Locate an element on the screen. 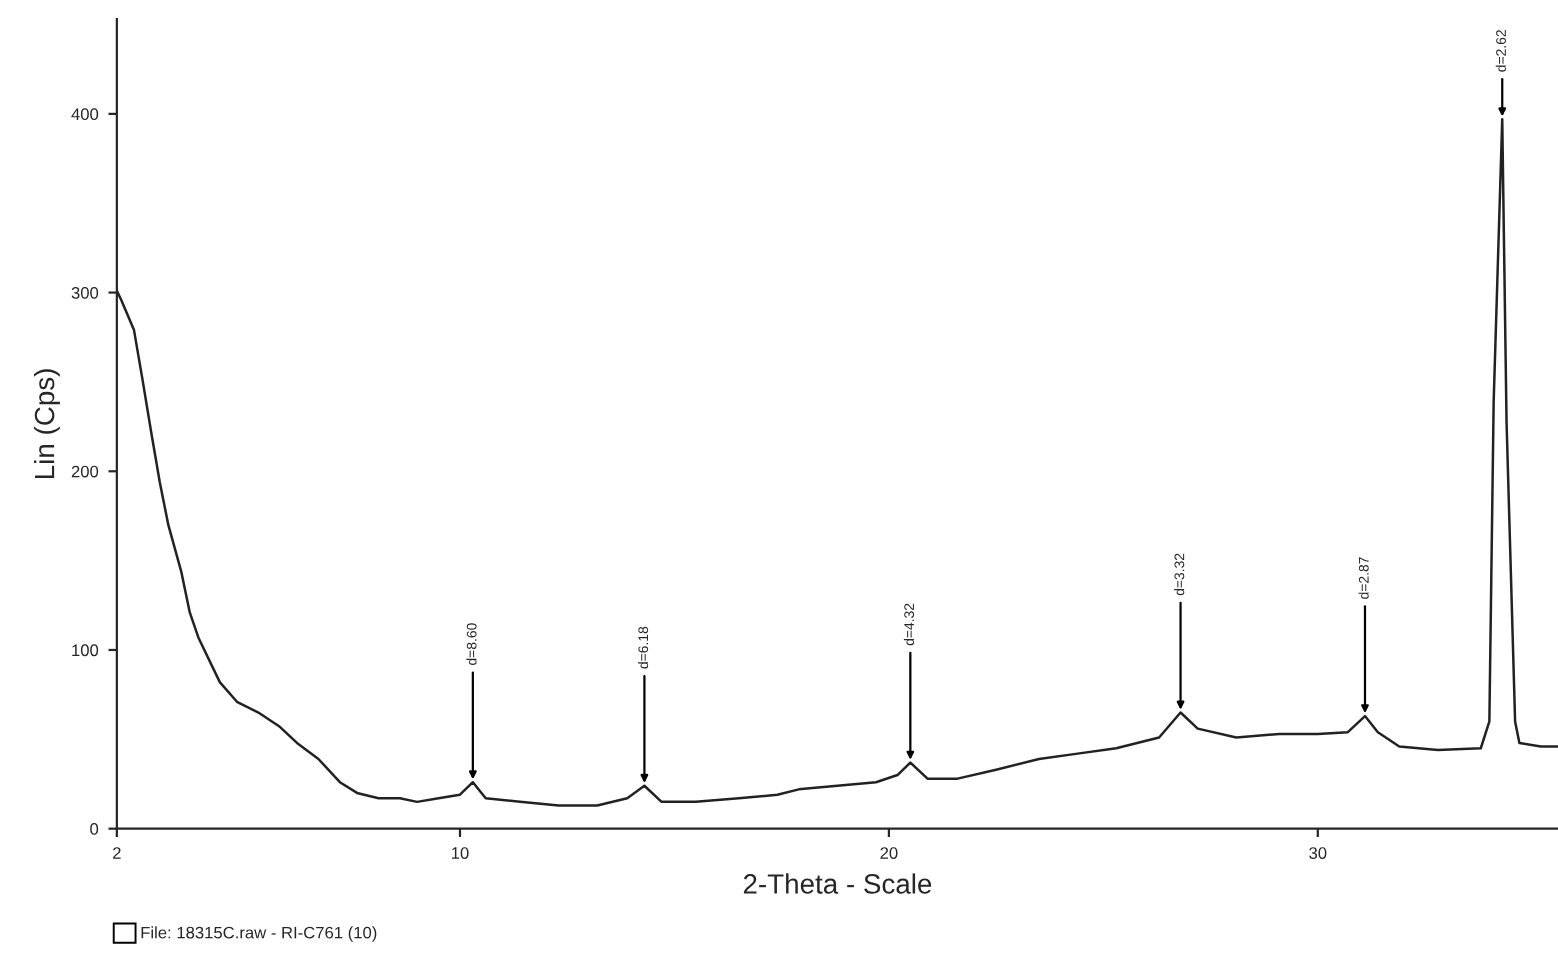 Image resolution: width=1558 pixels, height=958 pixels. y-tick-label: 200 is located at coordinates (85, 471).